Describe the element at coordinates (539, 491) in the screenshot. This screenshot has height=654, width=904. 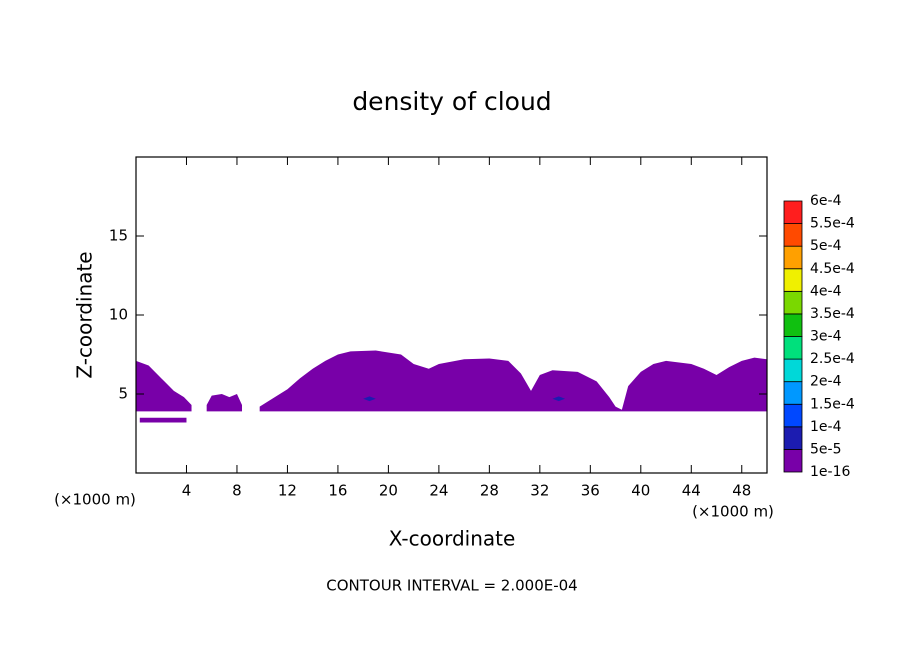
I see `x-tick-label: 32` at that location.